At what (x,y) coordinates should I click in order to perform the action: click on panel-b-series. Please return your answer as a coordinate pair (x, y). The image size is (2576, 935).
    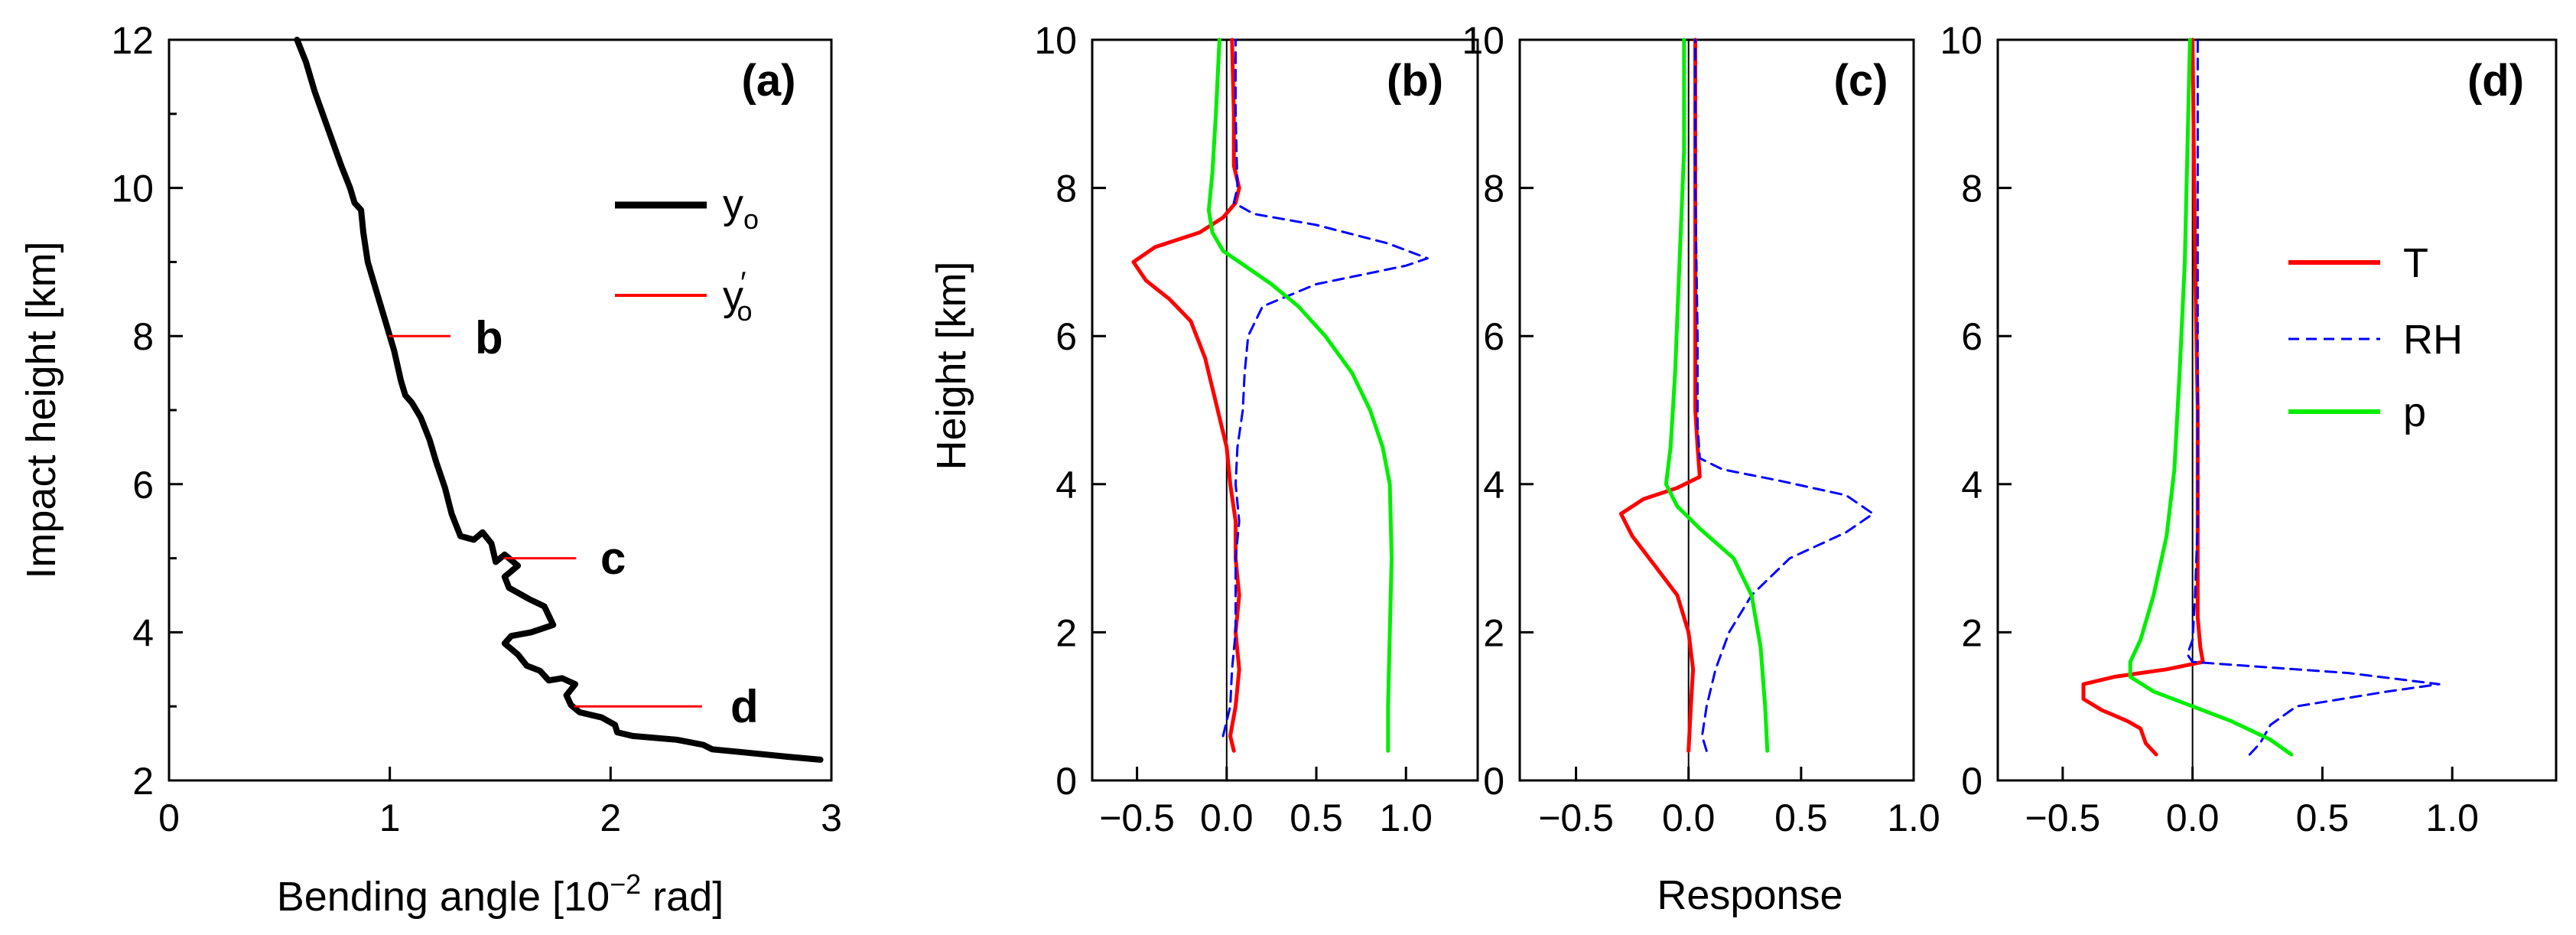
    Looking at the image, I should click on (1280, 395).